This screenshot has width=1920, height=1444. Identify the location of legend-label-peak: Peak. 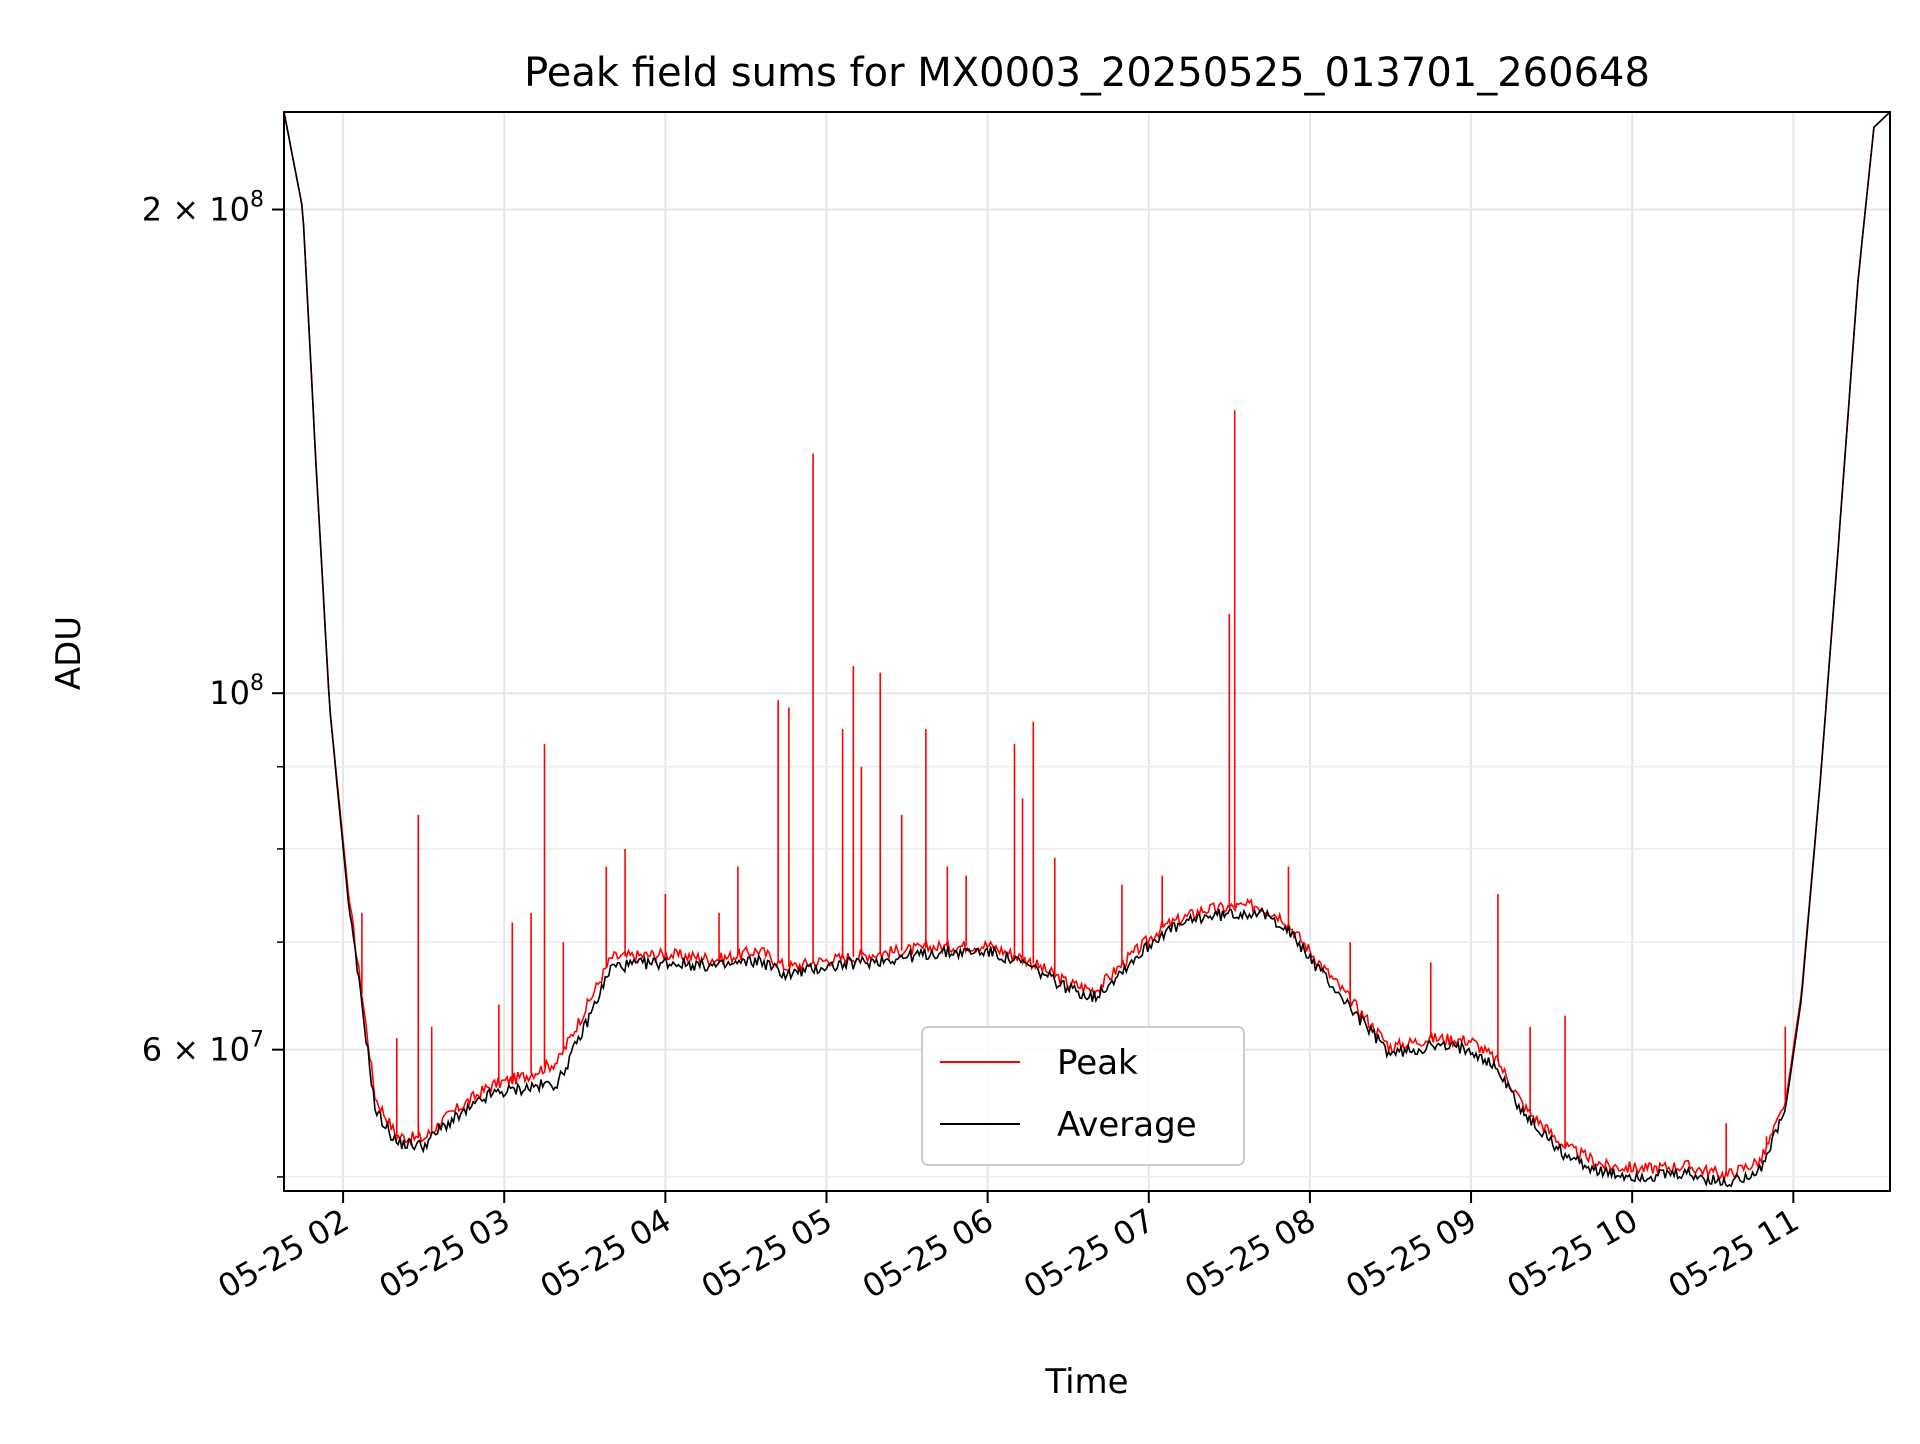
(1097, 1063).